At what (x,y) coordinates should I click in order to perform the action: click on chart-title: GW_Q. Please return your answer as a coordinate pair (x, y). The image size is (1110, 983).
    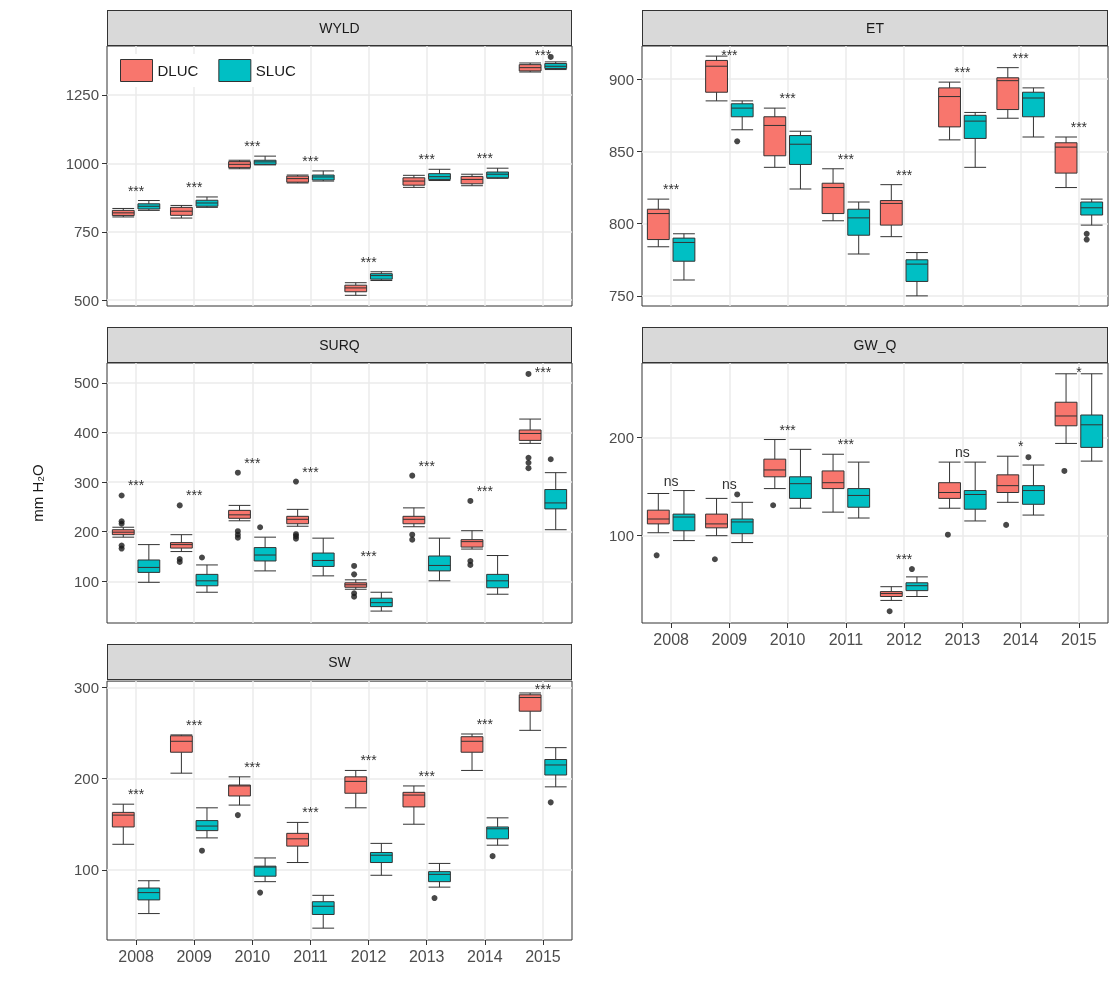
    Looking at the image, I should click on (875, 345).